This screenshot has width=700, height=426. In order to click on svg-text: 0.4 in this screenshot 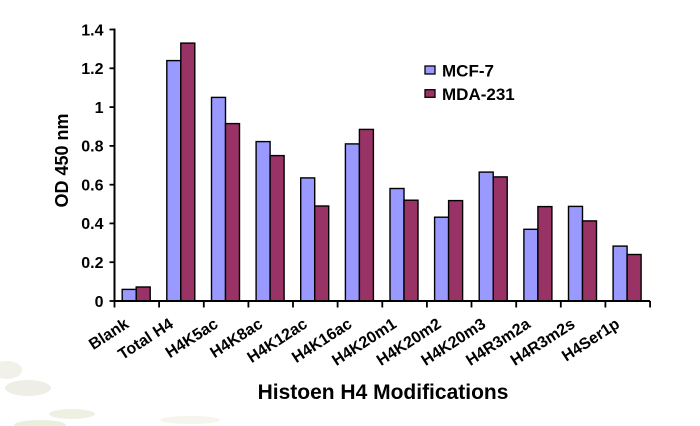, I will do `click(92, 224)`.